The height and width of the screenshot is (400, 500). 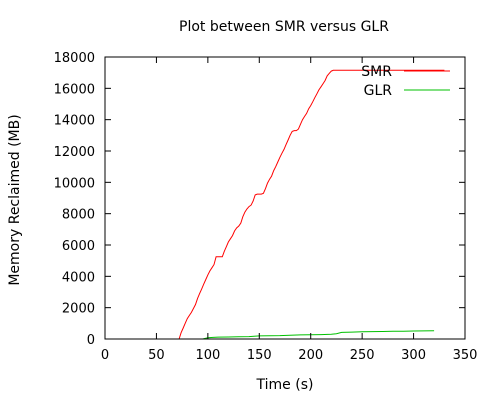 What do you see at coordinates (376, 72) in the screenshot?
I see `legend-label-smr: SMR` at bounding box center [376, 72].